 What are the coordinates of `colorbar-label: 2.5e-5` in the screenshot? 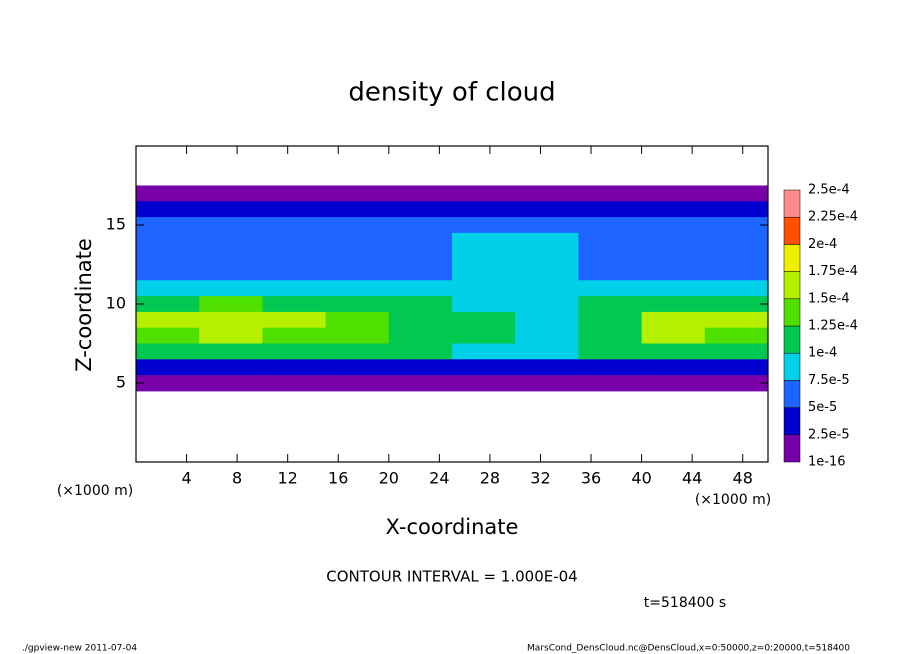 It's located at (829, 434).